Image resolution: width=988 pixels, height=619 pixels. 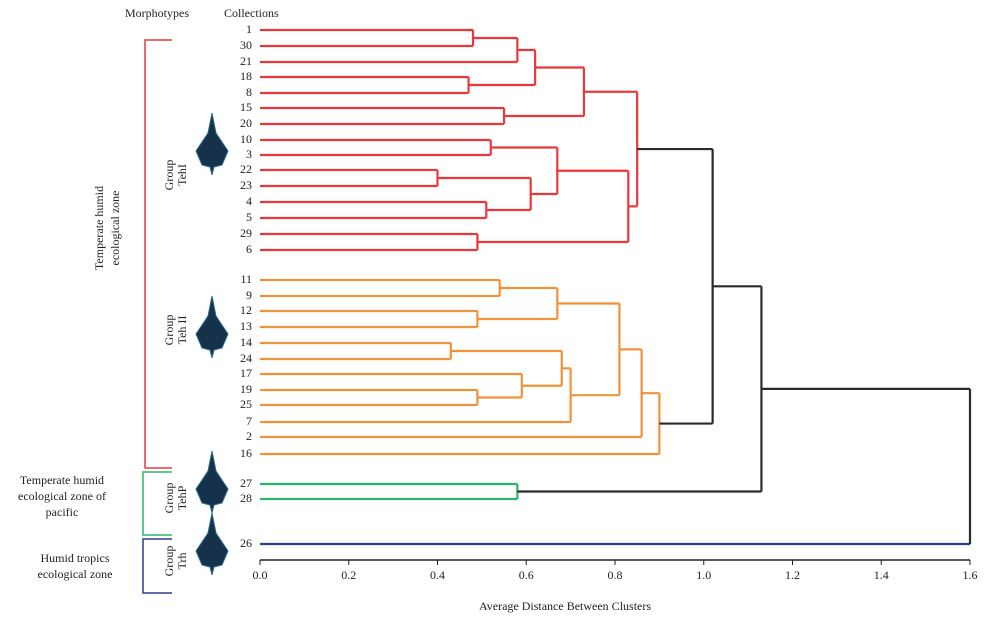 I want to click on x-tick-label: 1.6, so click(x=970, y=575).